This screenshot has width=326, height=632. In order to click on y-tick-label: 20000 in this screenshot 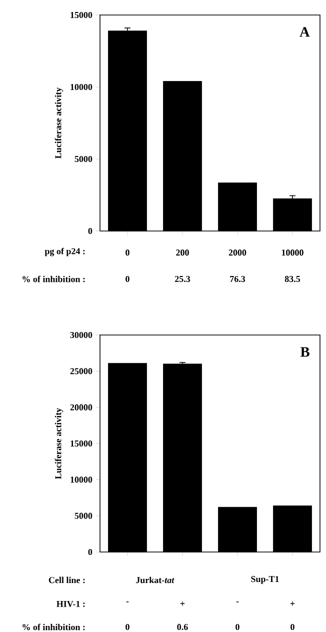, I will do `click(81, 407)`.